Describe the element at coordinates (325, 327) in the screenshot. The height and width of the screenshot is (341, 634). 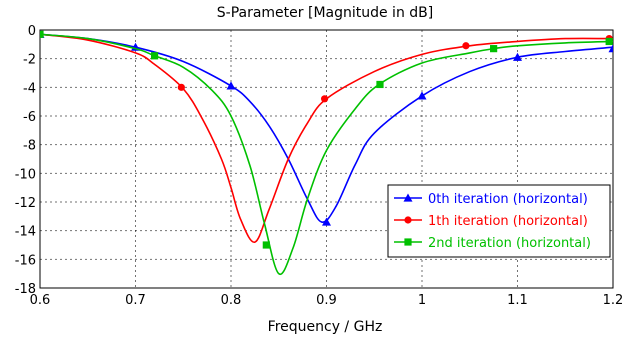
I see `x-axis-label: Frequency / GHz` at that location.